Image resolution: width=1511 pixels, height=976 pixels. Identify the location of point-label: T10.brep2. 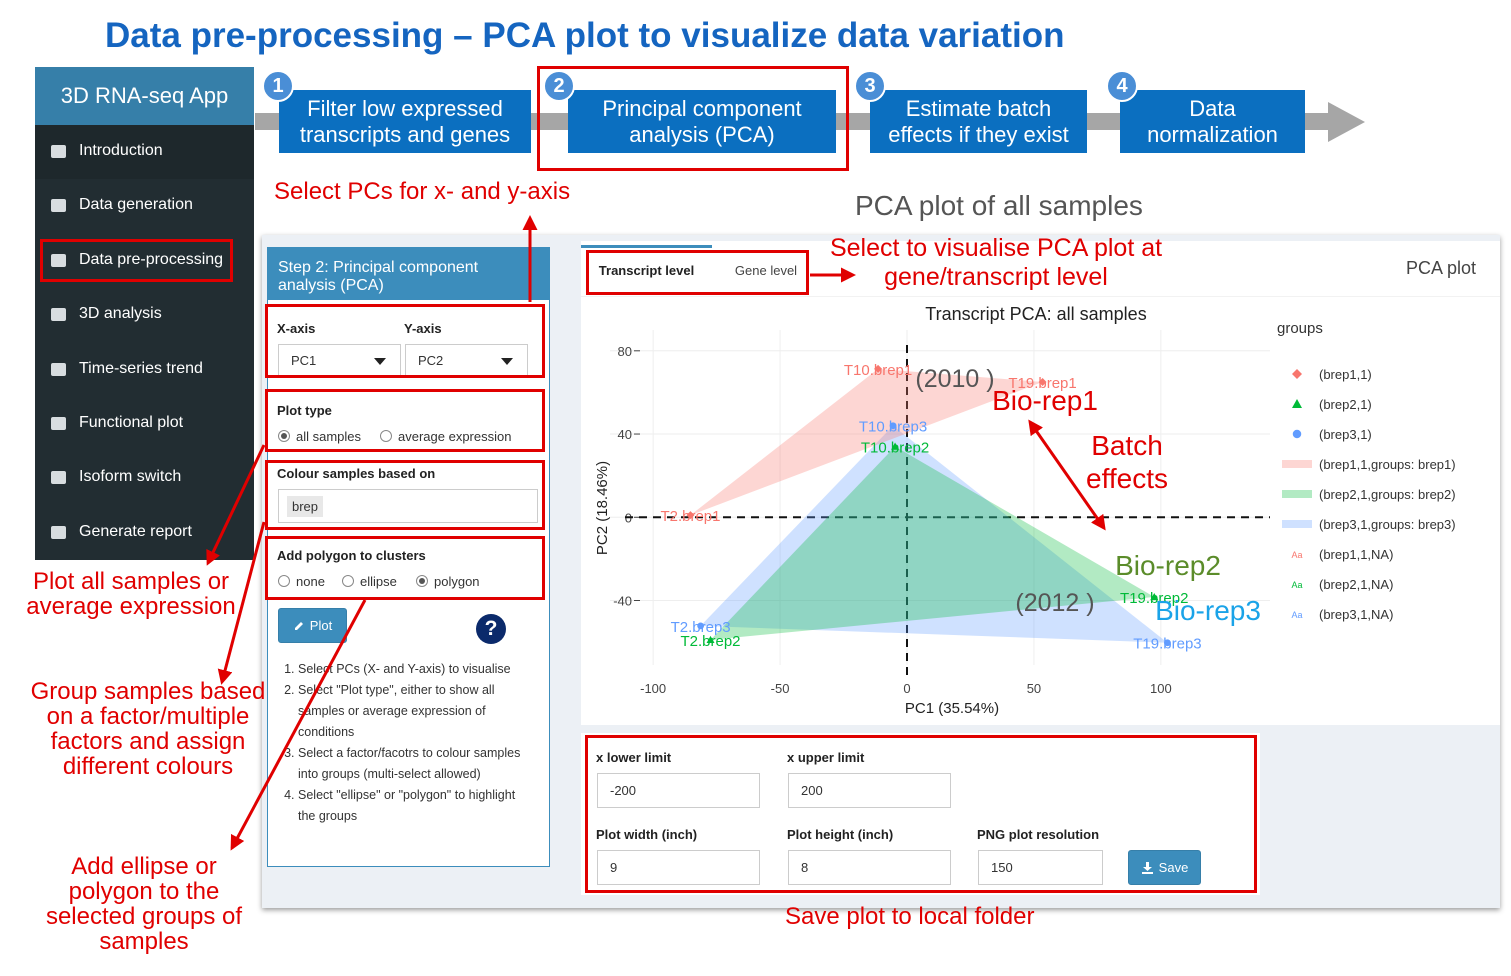
(895, 448).